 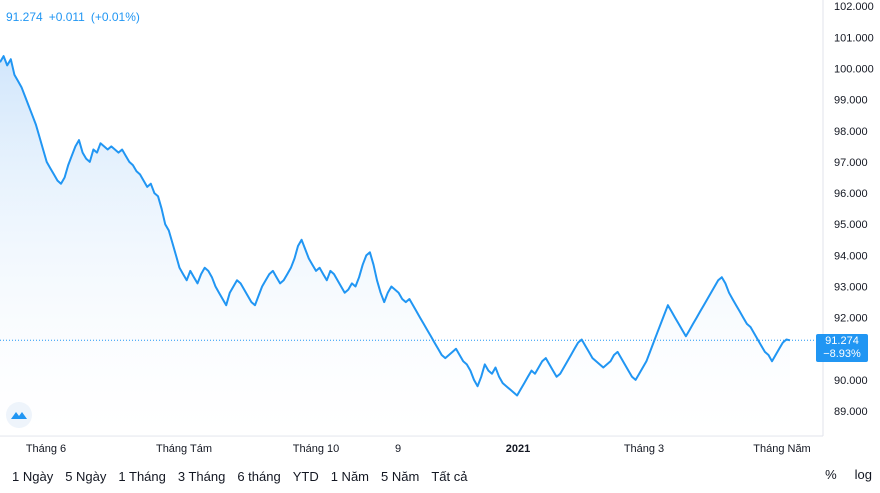 What do you see at coordinates (842, 341) in the screenshot?
I see `price-tag-value: 91.274` at bounding box center [842, 341].